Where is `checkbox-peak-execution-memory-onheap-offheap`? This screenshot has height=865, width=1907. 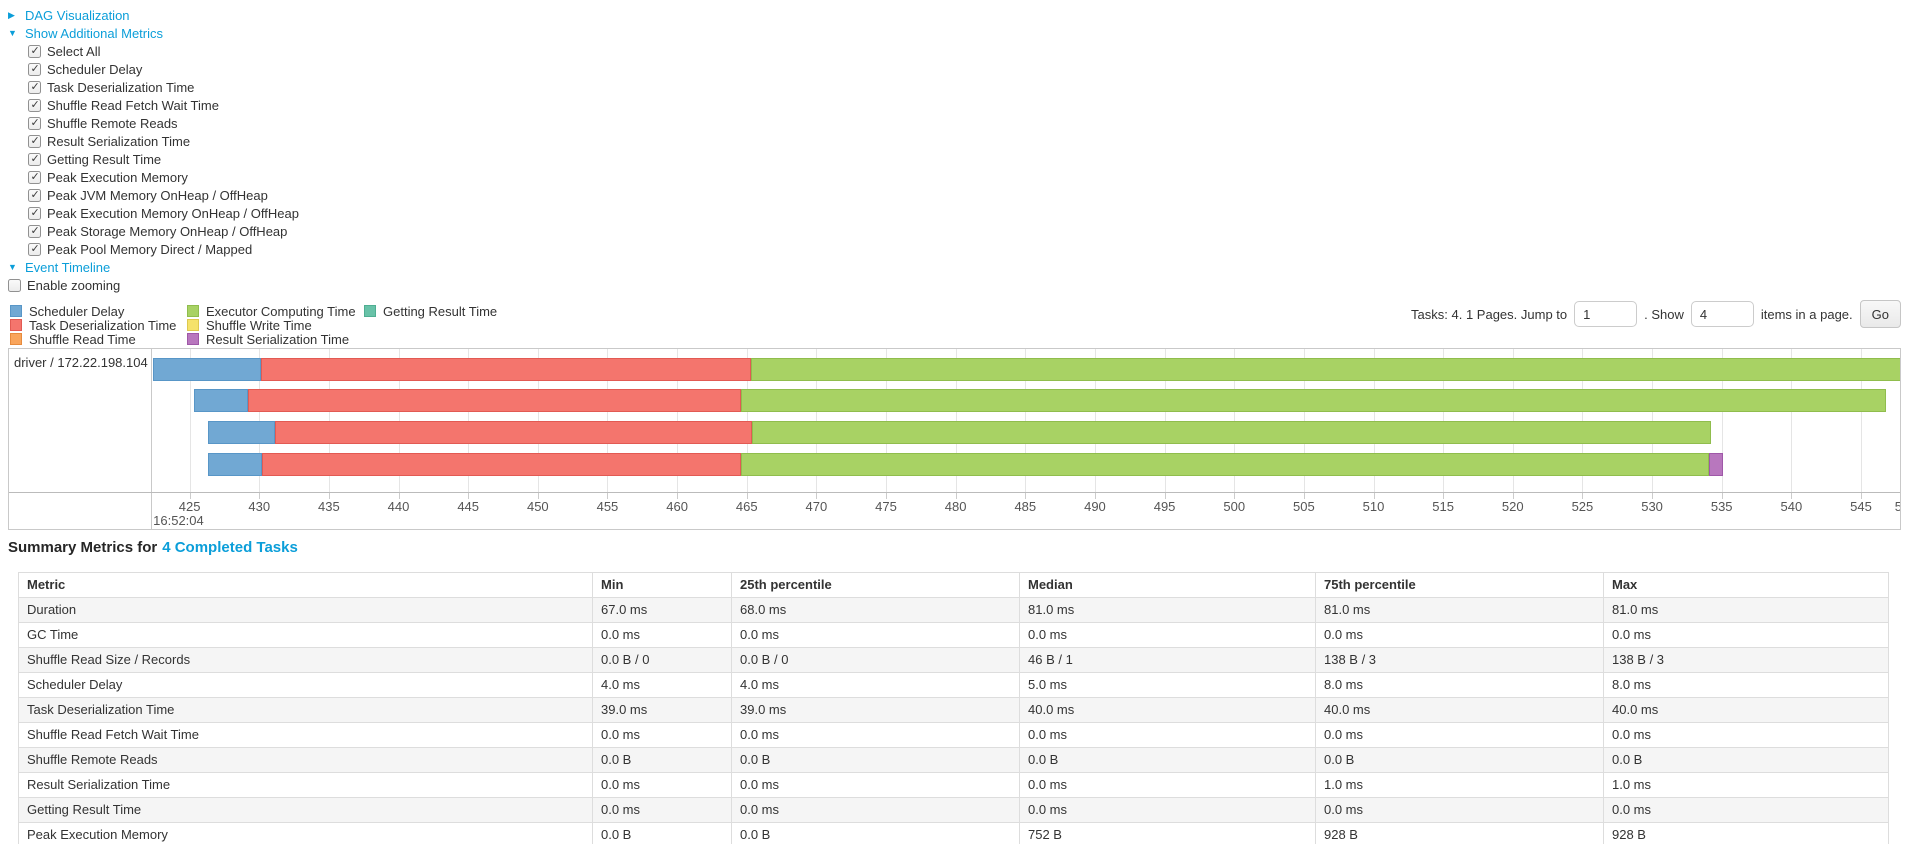 checkbox-peak-execution-memory-onheap-offheap is located at coordinates (34, 213).